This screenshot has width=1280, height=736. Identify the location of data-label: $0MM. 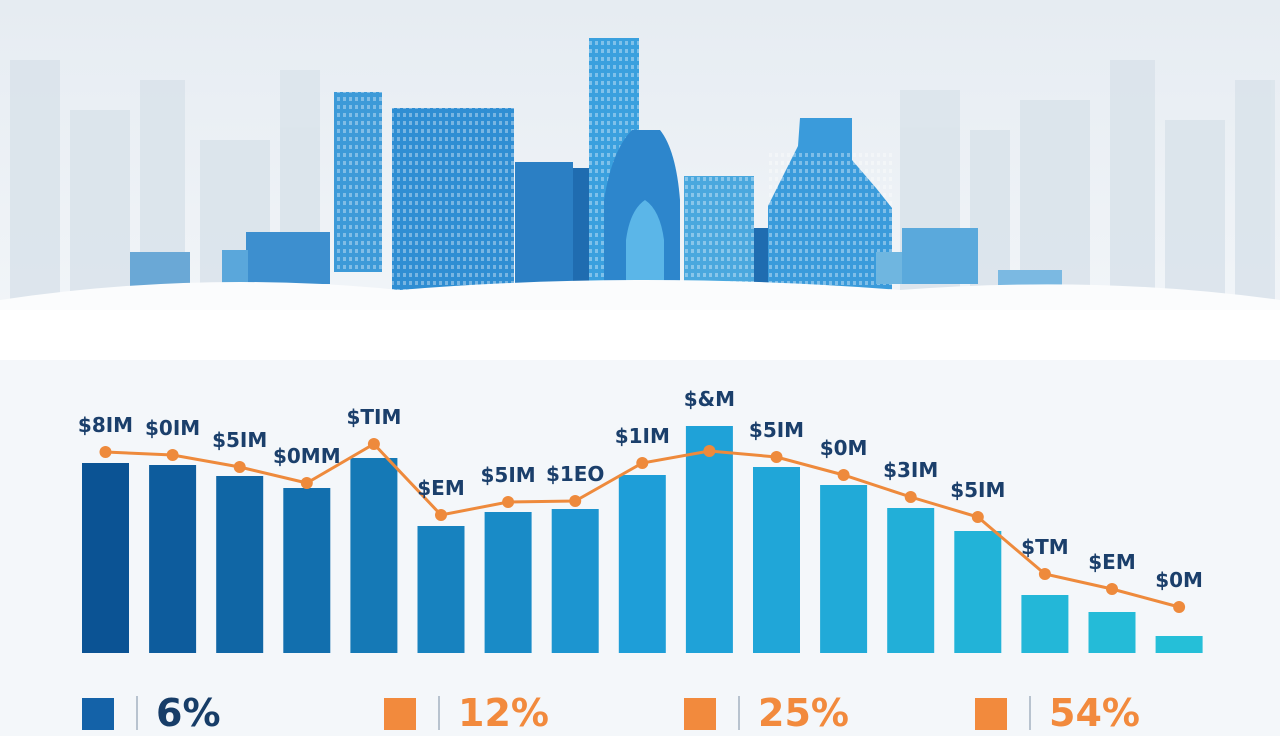
(307, 456).